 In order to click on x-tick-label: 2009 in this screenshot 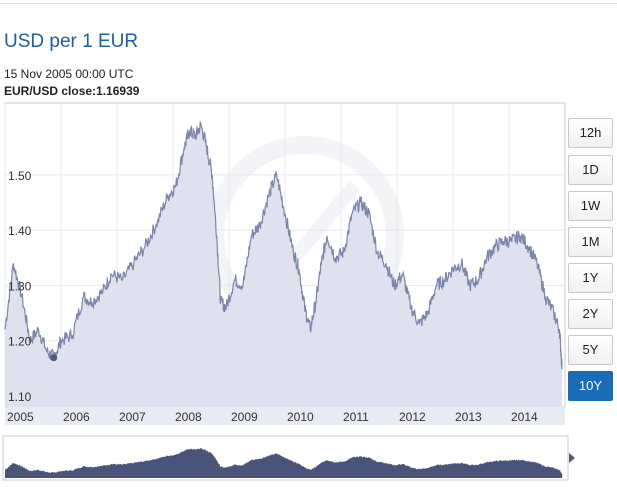, I will do `click(244, 417)`.